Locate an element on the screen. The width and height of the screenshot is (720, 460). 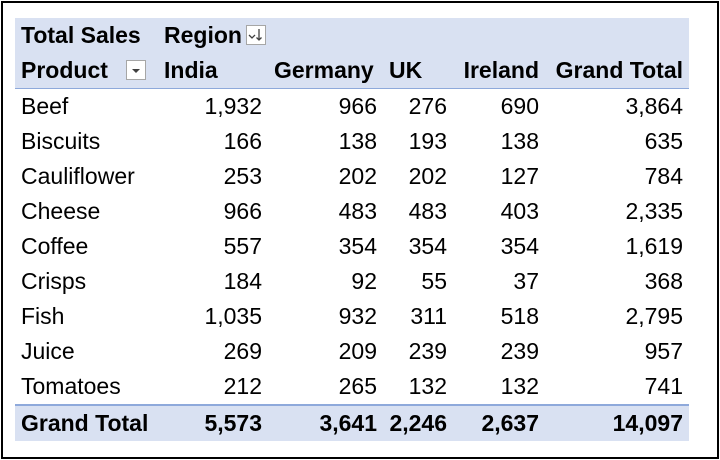
grand-total-cell: 5,573 is located at coordinates (213, 422).